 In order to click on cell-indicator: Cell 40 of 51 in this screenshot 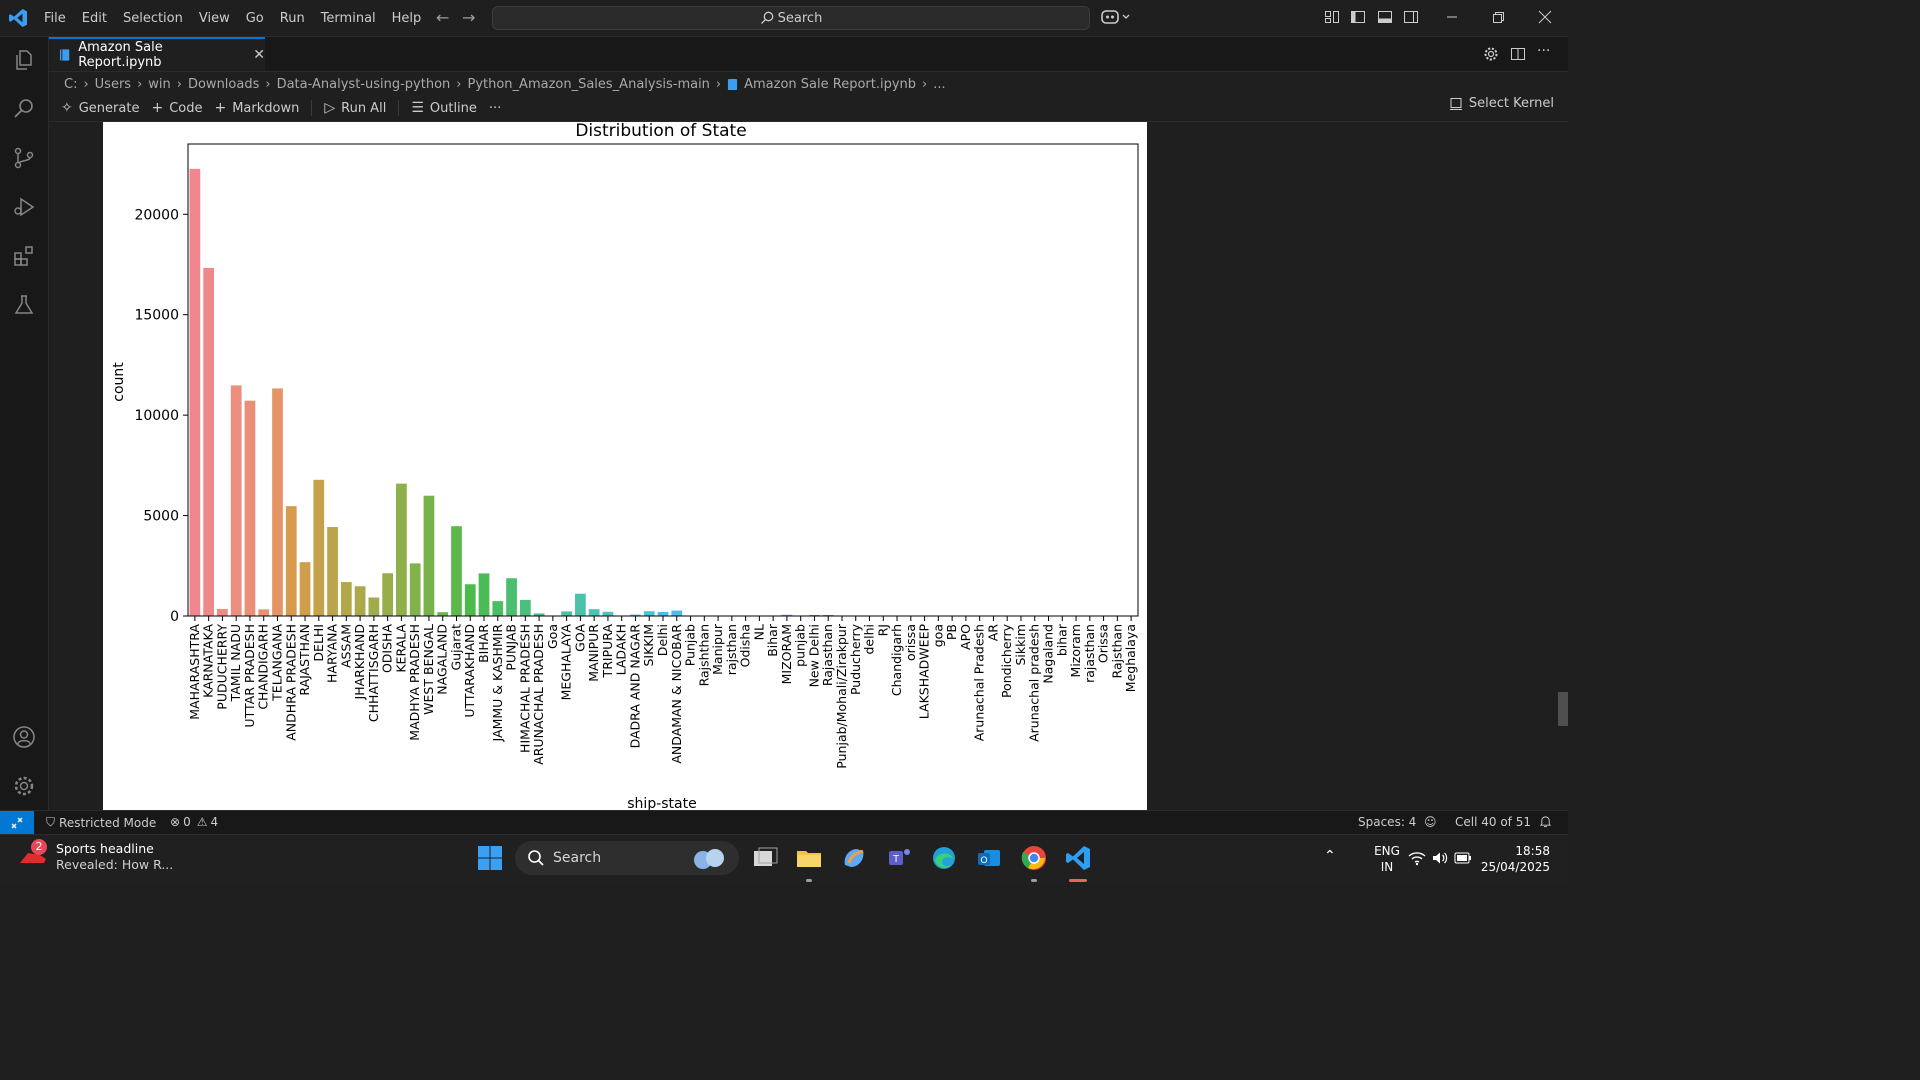, I will do `click(1493, 822)`.